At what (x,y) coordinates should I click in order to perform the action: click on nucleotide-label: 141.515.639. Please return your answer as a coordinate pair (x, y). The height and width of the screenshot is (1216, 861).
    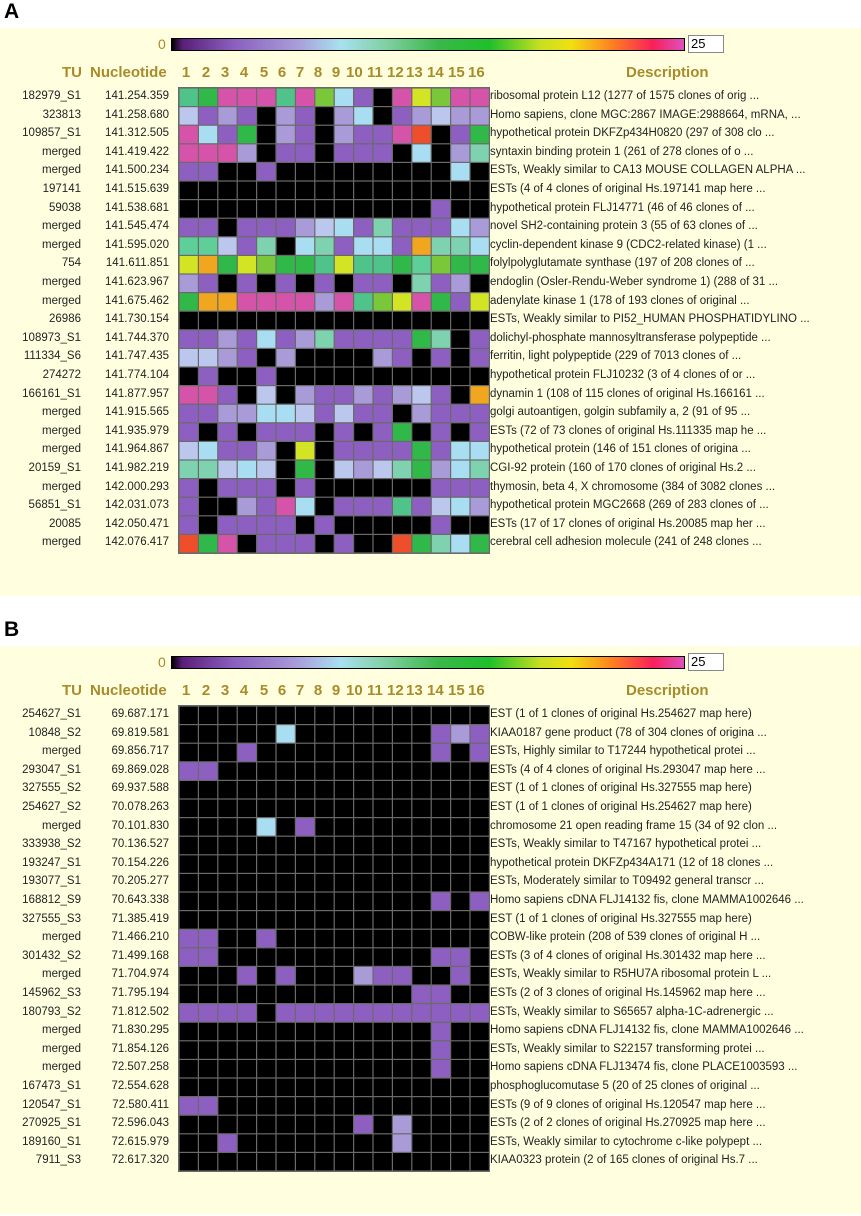
    Looking at the image, I should click on (137, 189).